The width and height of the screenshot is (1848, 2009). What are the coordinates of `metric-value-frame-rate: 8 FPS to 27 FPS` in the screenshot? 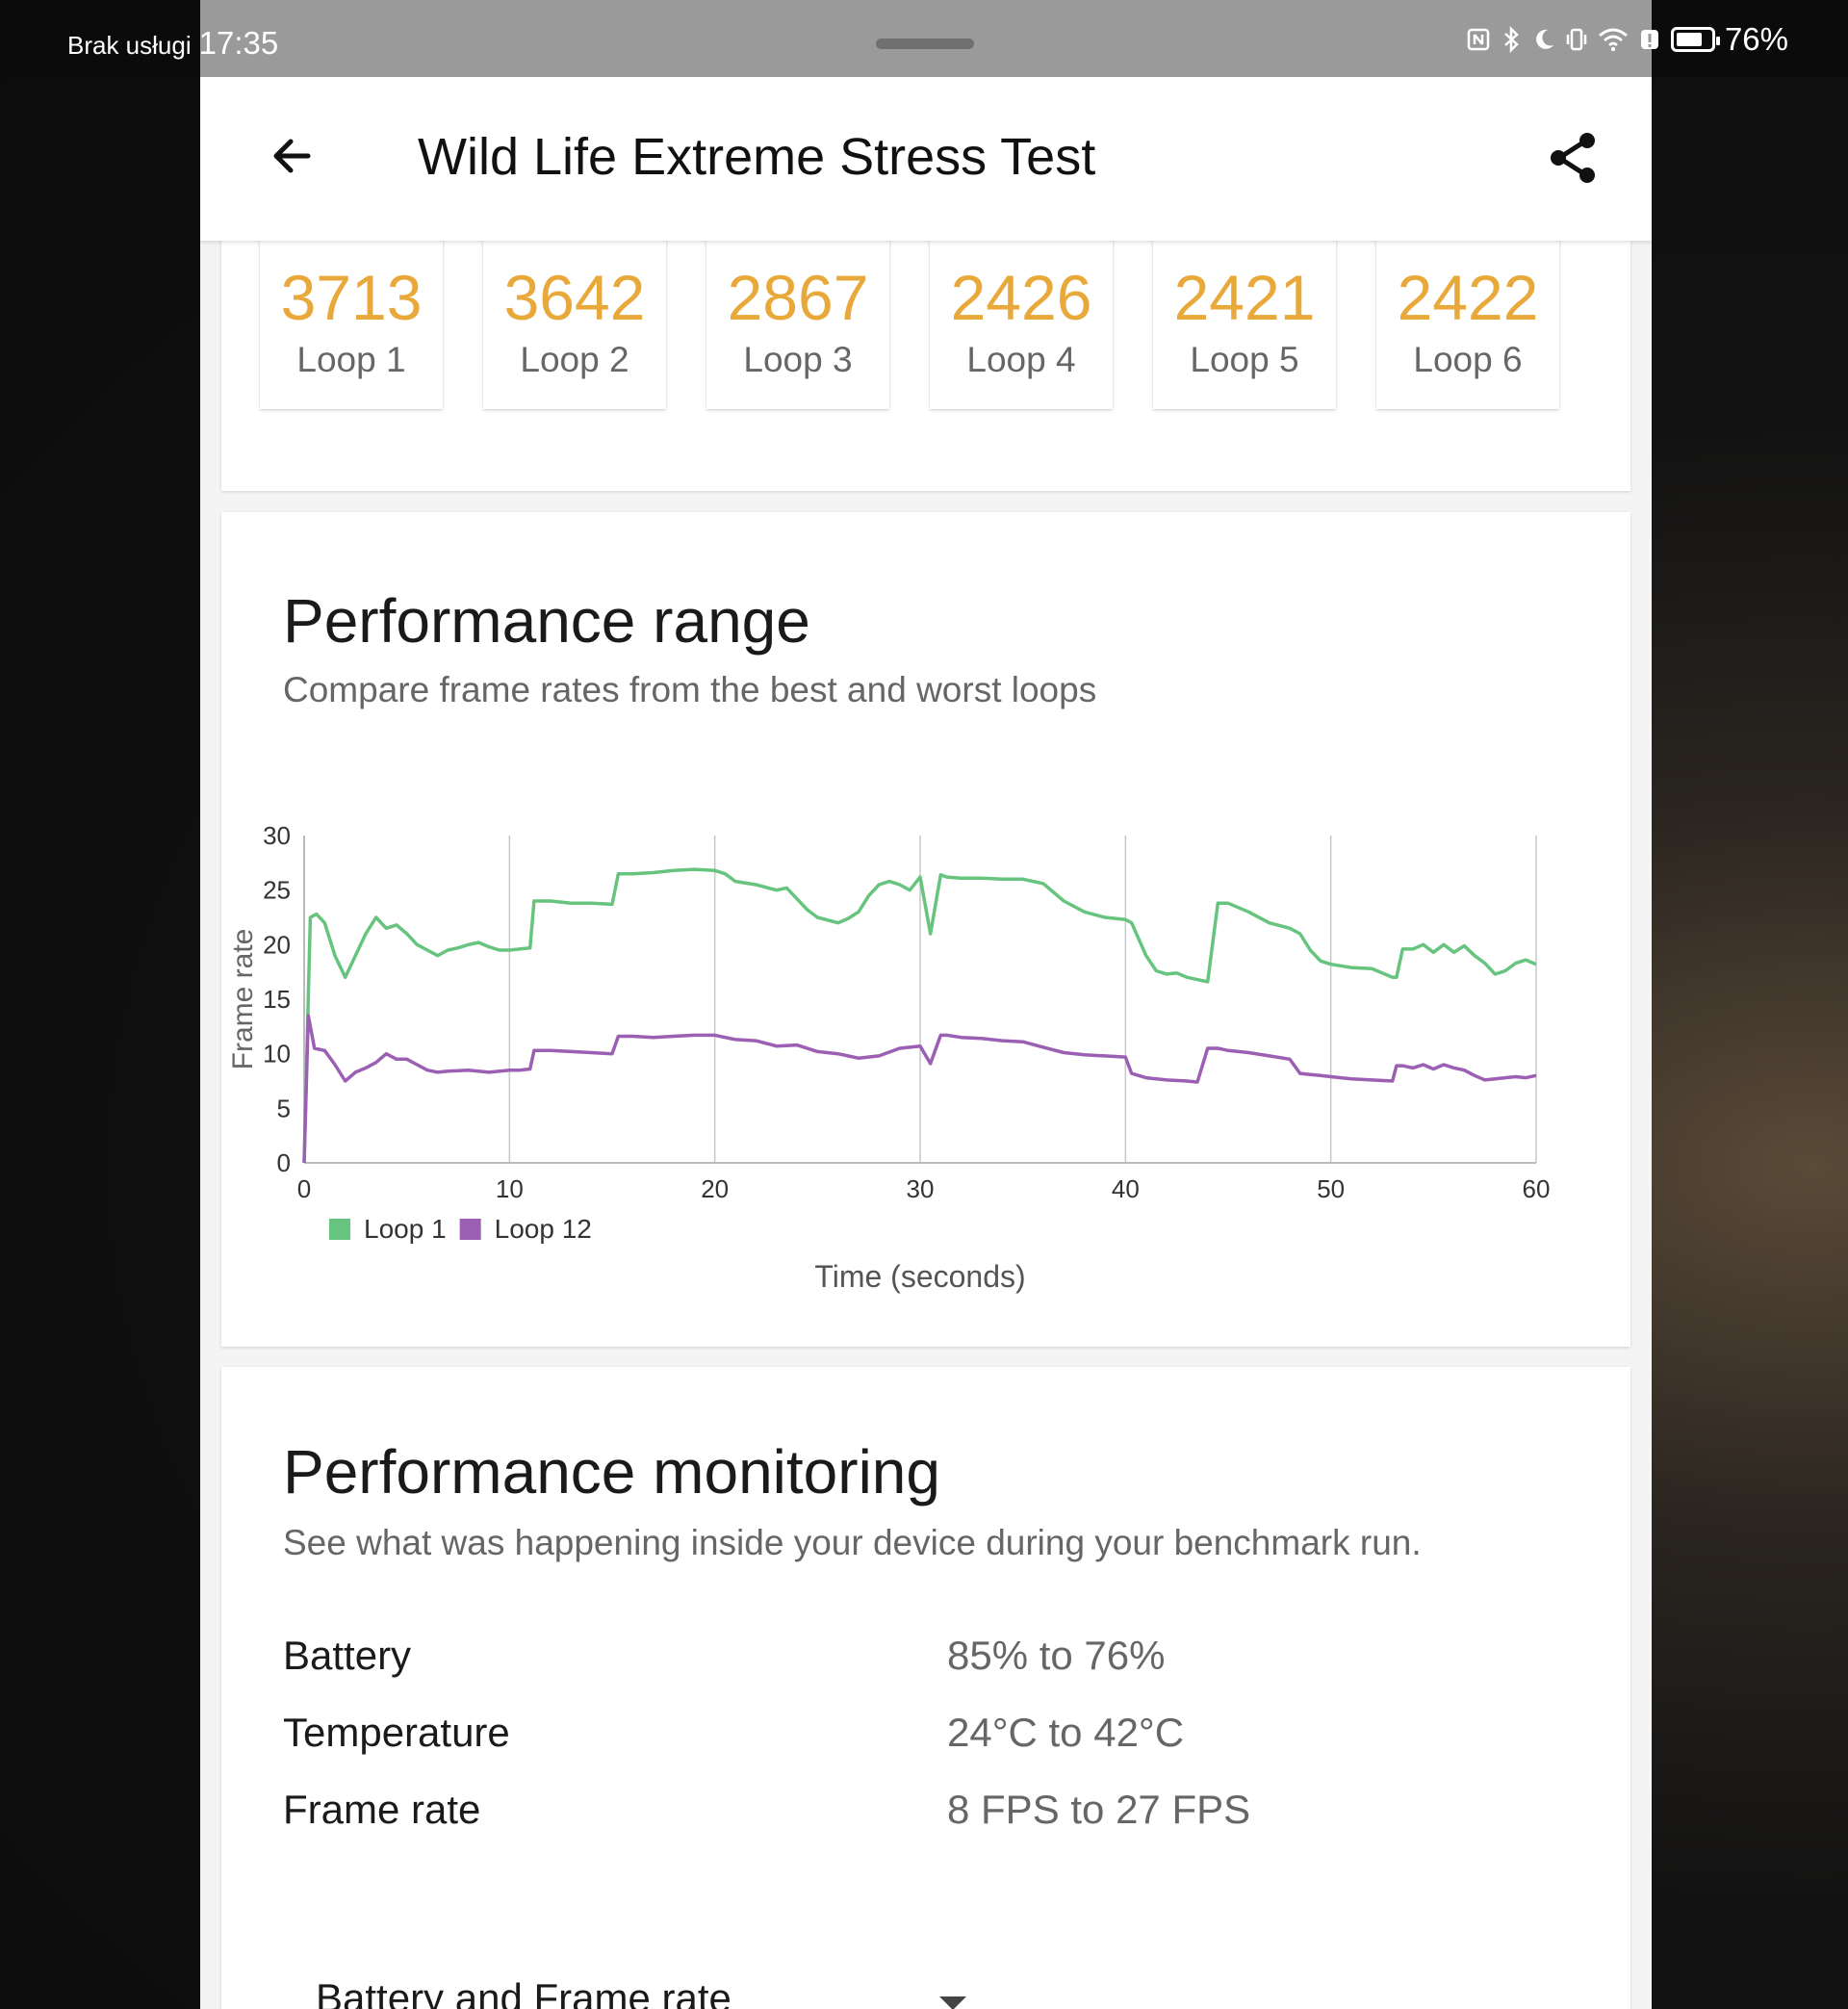 It's located at (1099, 1809).